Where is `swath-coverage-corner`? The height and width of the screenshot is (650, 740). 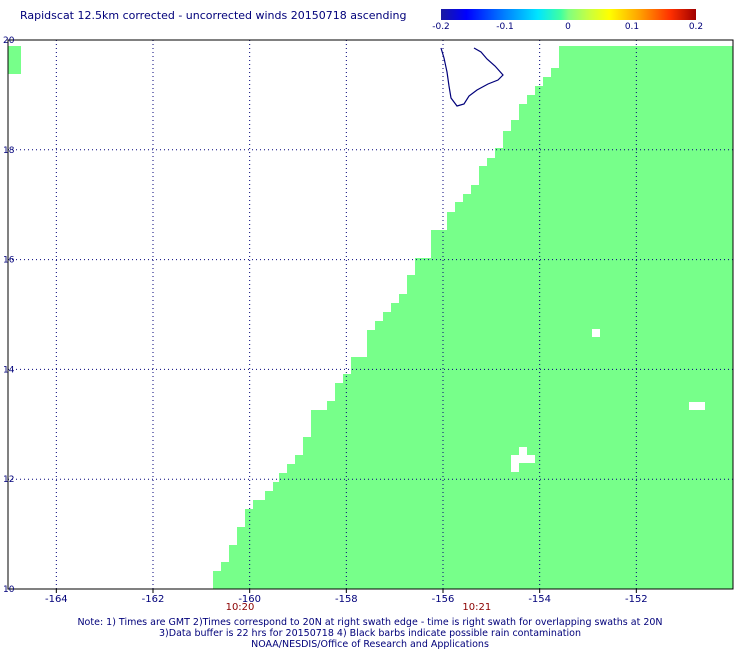 swath-coverage-corner is located at coordinates (14, 60).